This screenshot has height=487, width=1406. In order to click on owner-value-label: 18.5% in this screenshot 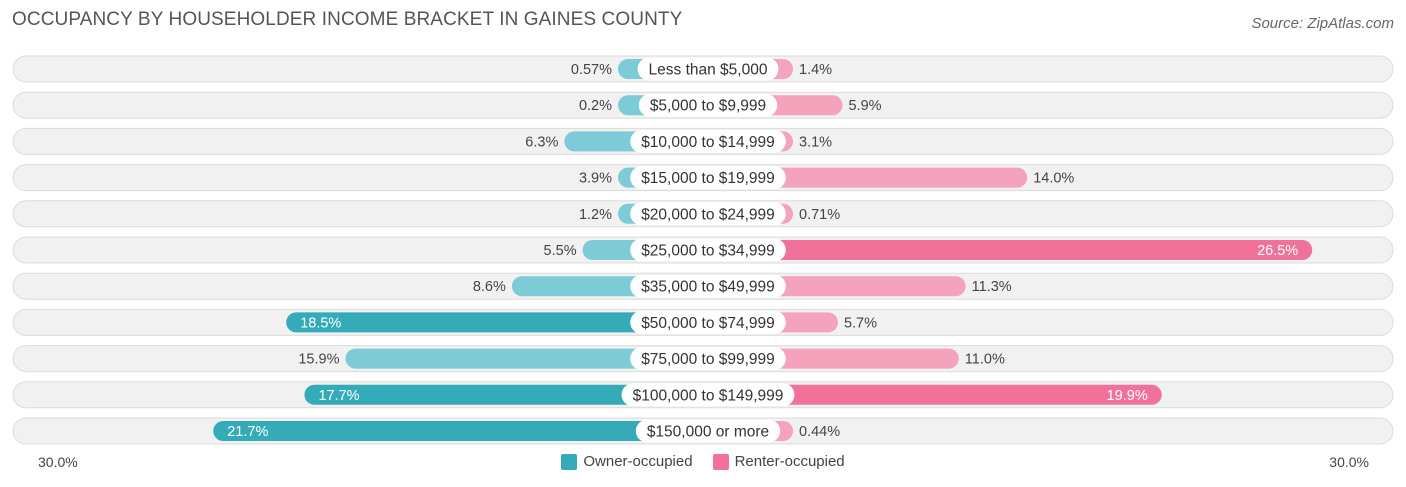, I will do `click(320, 323)`.